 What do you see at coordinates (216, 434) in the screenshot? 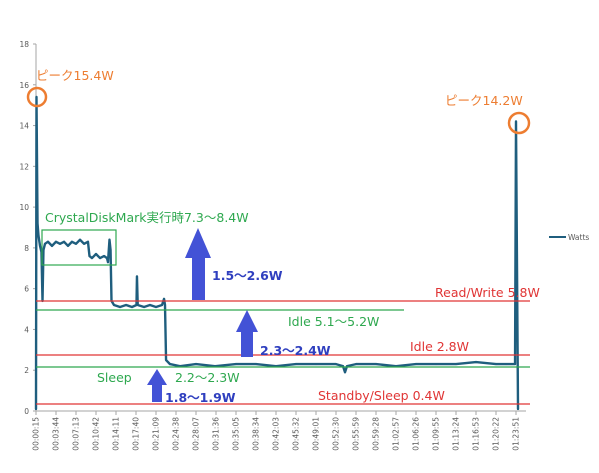
I see `x-tick-label: 00:31:36` at bounding box center [216, 434].